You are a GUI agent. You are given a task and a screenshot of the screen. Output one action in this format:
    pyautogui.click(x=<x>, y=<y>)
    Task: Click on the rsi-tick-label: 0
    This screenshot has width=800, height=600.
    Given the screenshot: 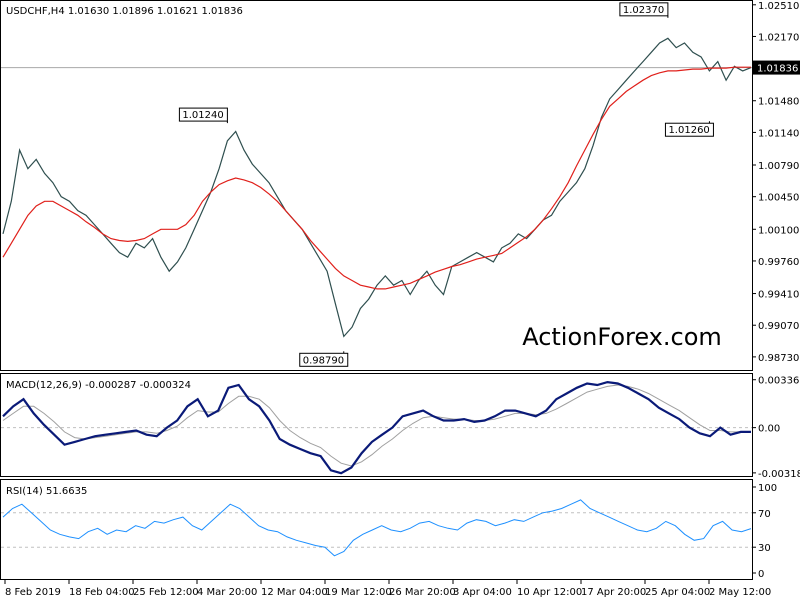 What is the action you would take?
    pyautogui.click(x=761, y=574)
    